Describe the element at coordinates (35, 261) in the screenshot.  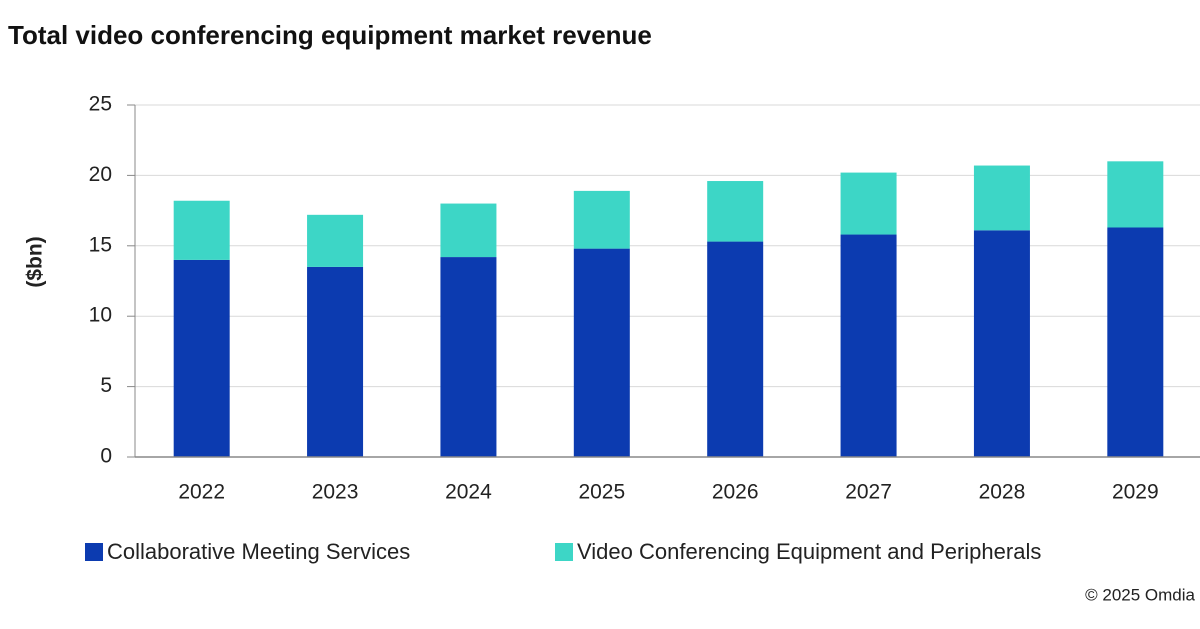
I see `y-axis-label: ($bn)` at that location.